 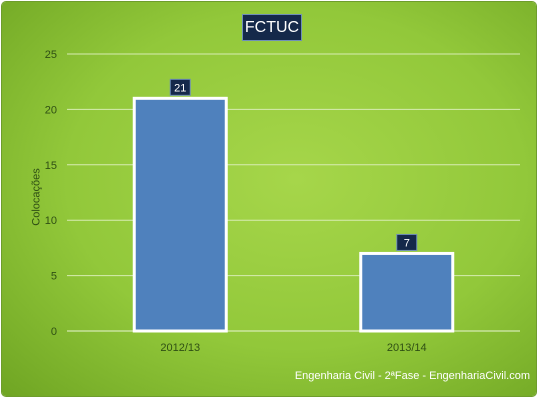 I want to click on y-axis-label: Colocações, so click(x=36, y=197).